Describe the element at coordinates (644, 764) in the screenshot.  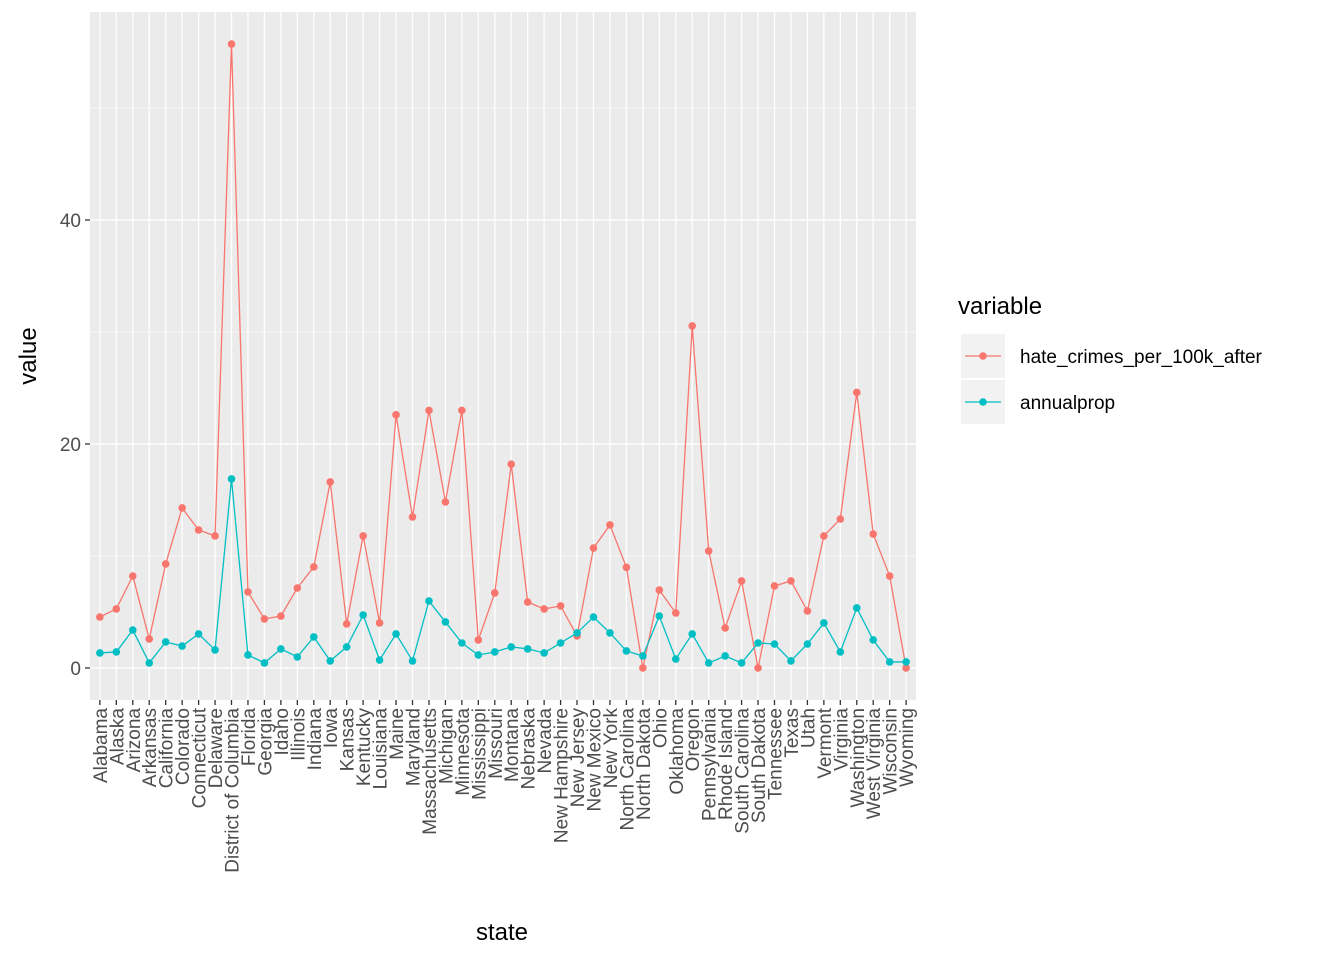
I see `x-tick-label: North Dakota` at that location.